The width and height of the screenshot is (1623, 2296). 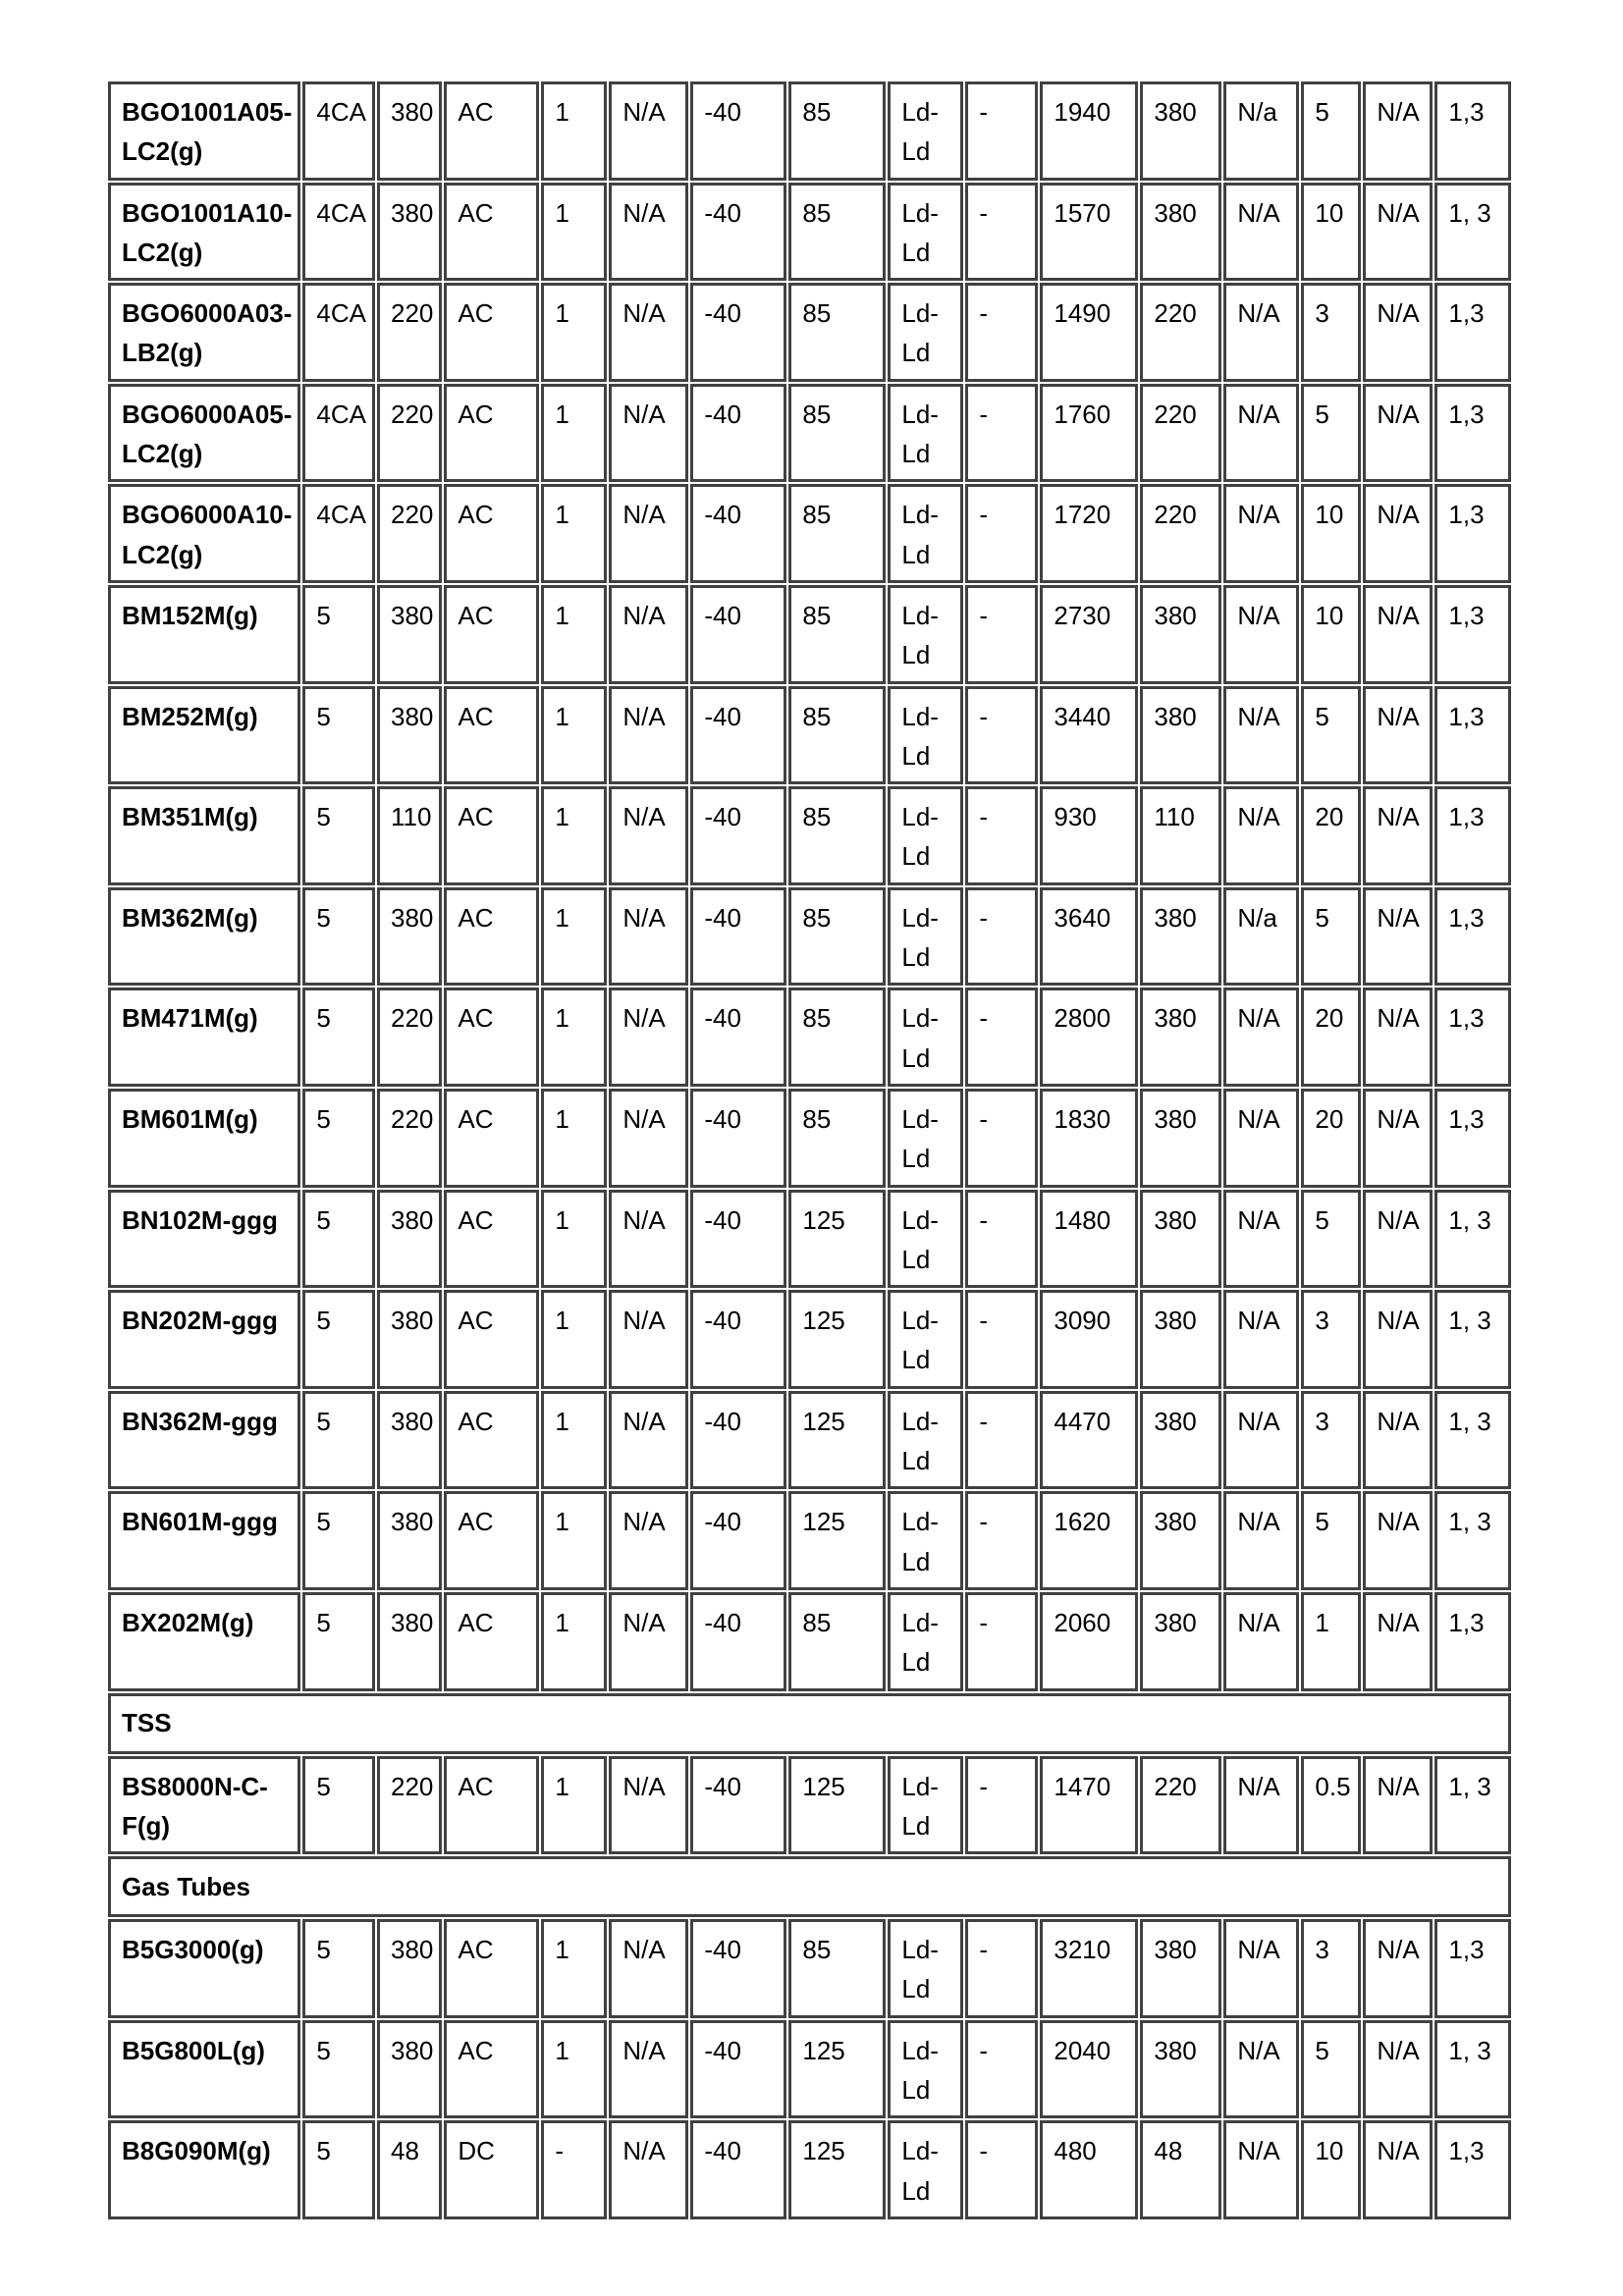 What do you see at coordinates (1332, 634) in the screenshot?
I see `table-cell: 10` at bounding box center [1332, 634].